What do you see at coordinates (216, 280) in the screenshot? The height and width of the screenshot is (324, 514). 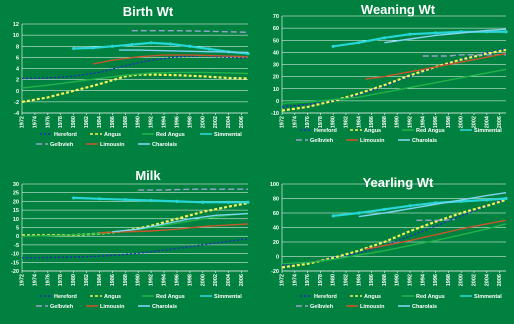 I see `x-tick-label: 2002` at bounding box center [216, 280].